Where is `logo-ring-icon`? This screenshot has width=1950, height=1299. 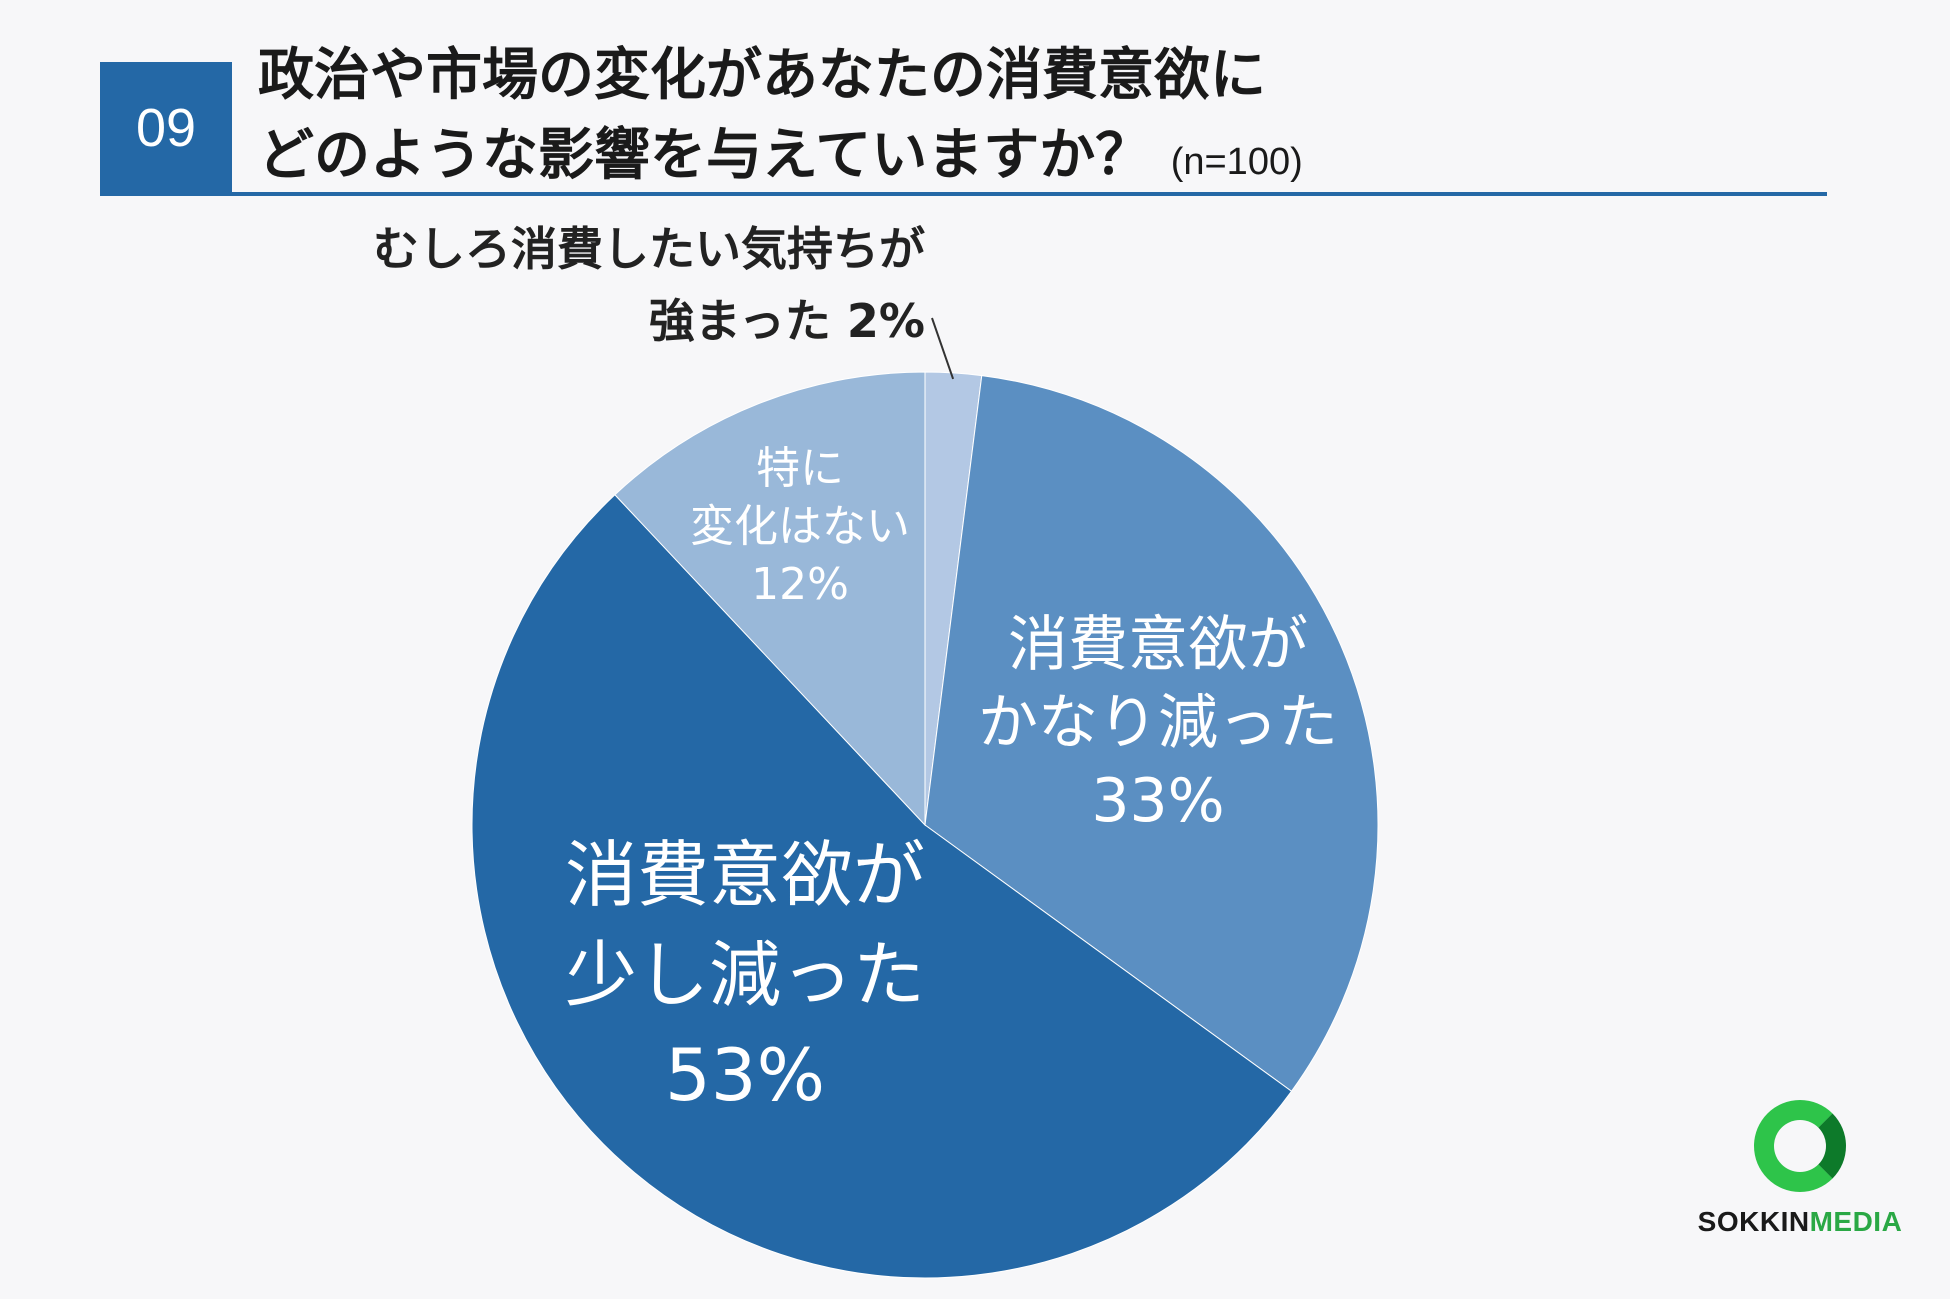
logo-ring-icon is located at coordinates (1800, 1146).